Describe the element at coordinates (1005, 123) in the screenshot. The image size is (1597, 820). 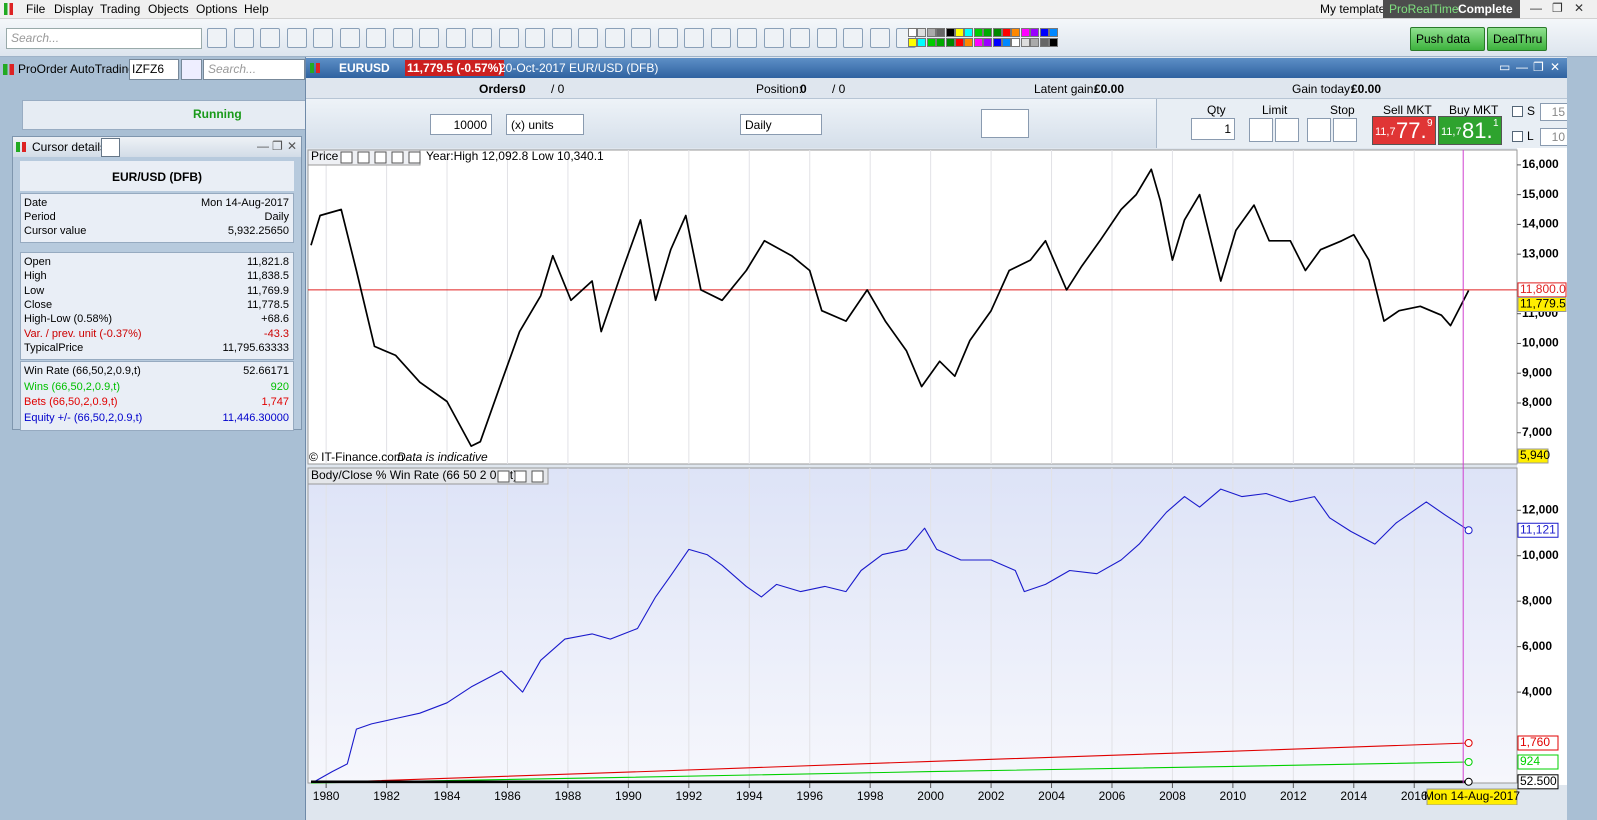
I see `indicator-button` at that location.